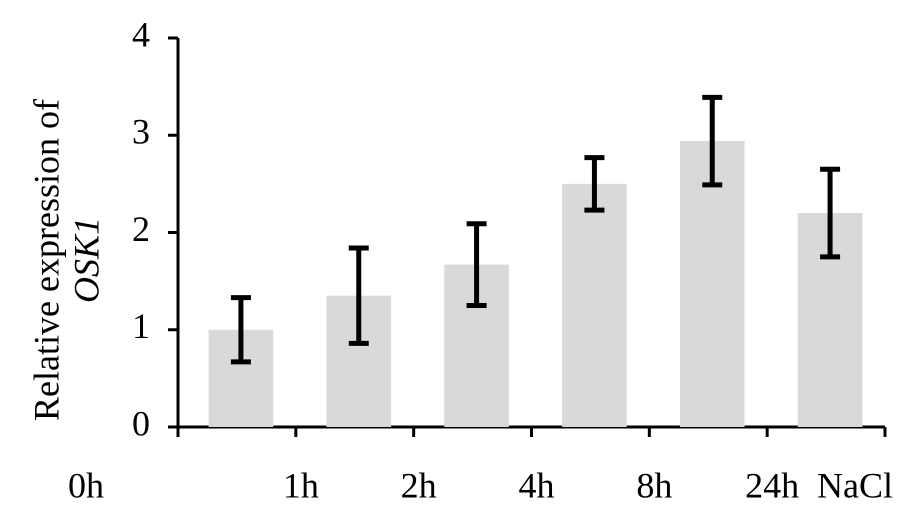  What do you see at coordinates (141, 229) in the screenshot?
I see `y-tick-label: 2` at bounding box center [141, 229].